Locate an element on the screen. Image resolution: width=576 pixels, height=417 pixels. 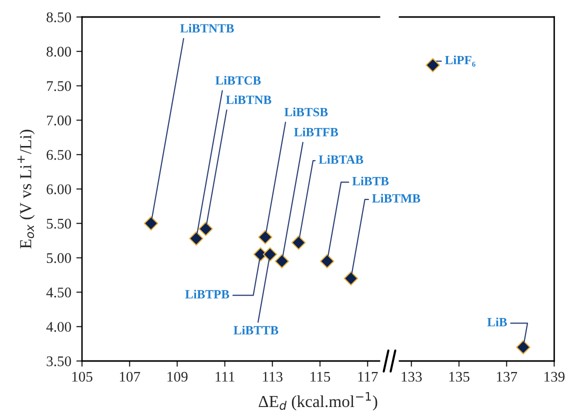
y-tick-label: 4.00 is located at coordinates (59, 327).